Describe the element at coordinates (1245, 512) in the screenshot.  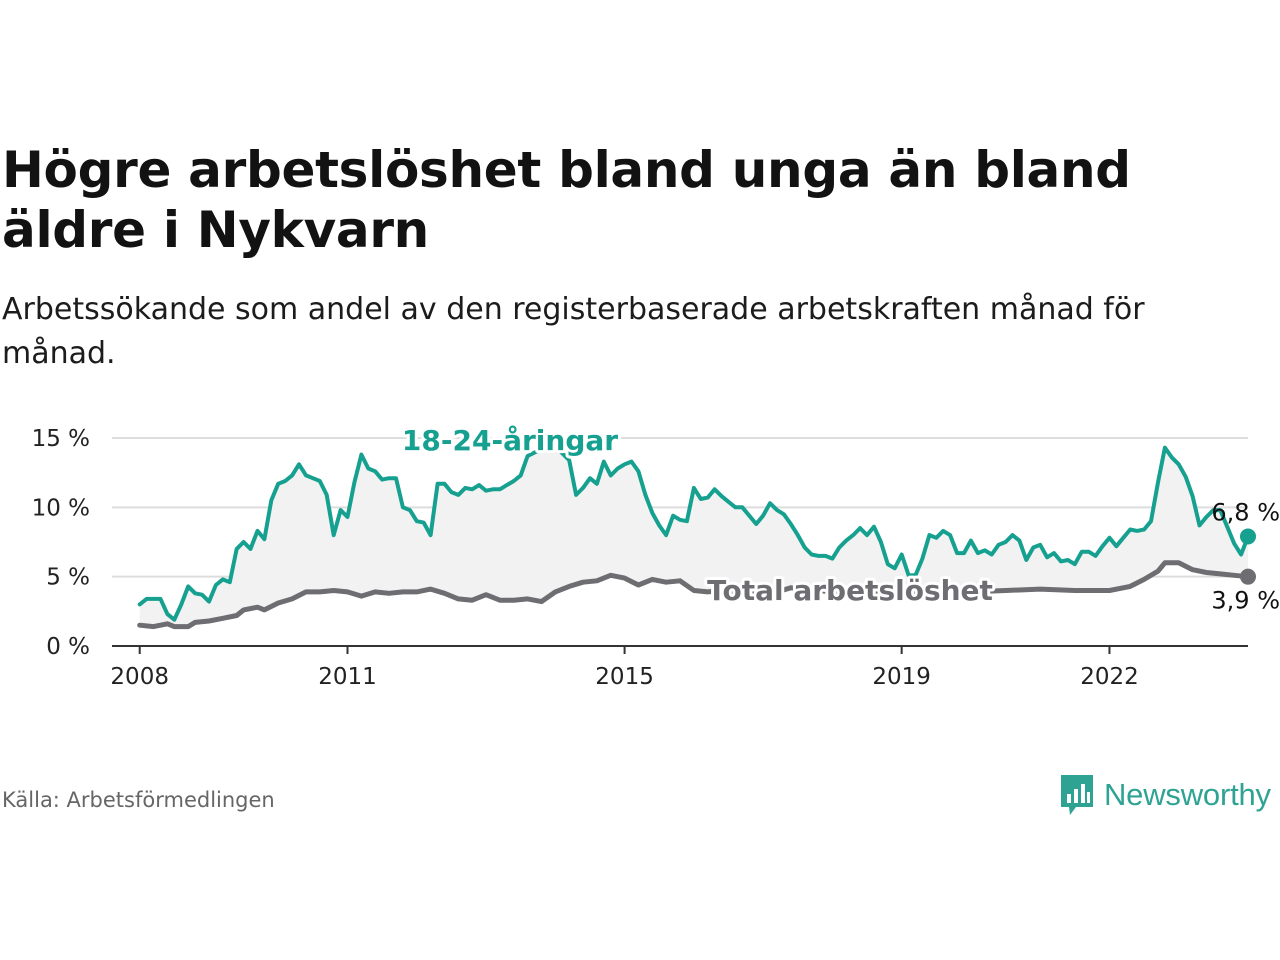
I see `end-label-youth: 6,8 %` at that location.